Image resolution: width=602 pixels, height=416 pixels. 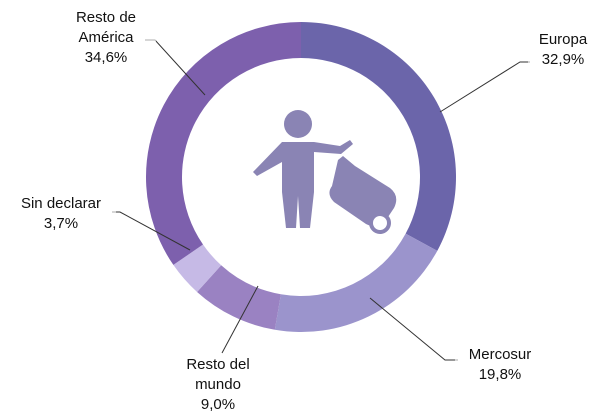 What do you see at coordinates (563, 59) in the screenshot?
I see `value-label: 32,9%` at bounding box center [563, 59].